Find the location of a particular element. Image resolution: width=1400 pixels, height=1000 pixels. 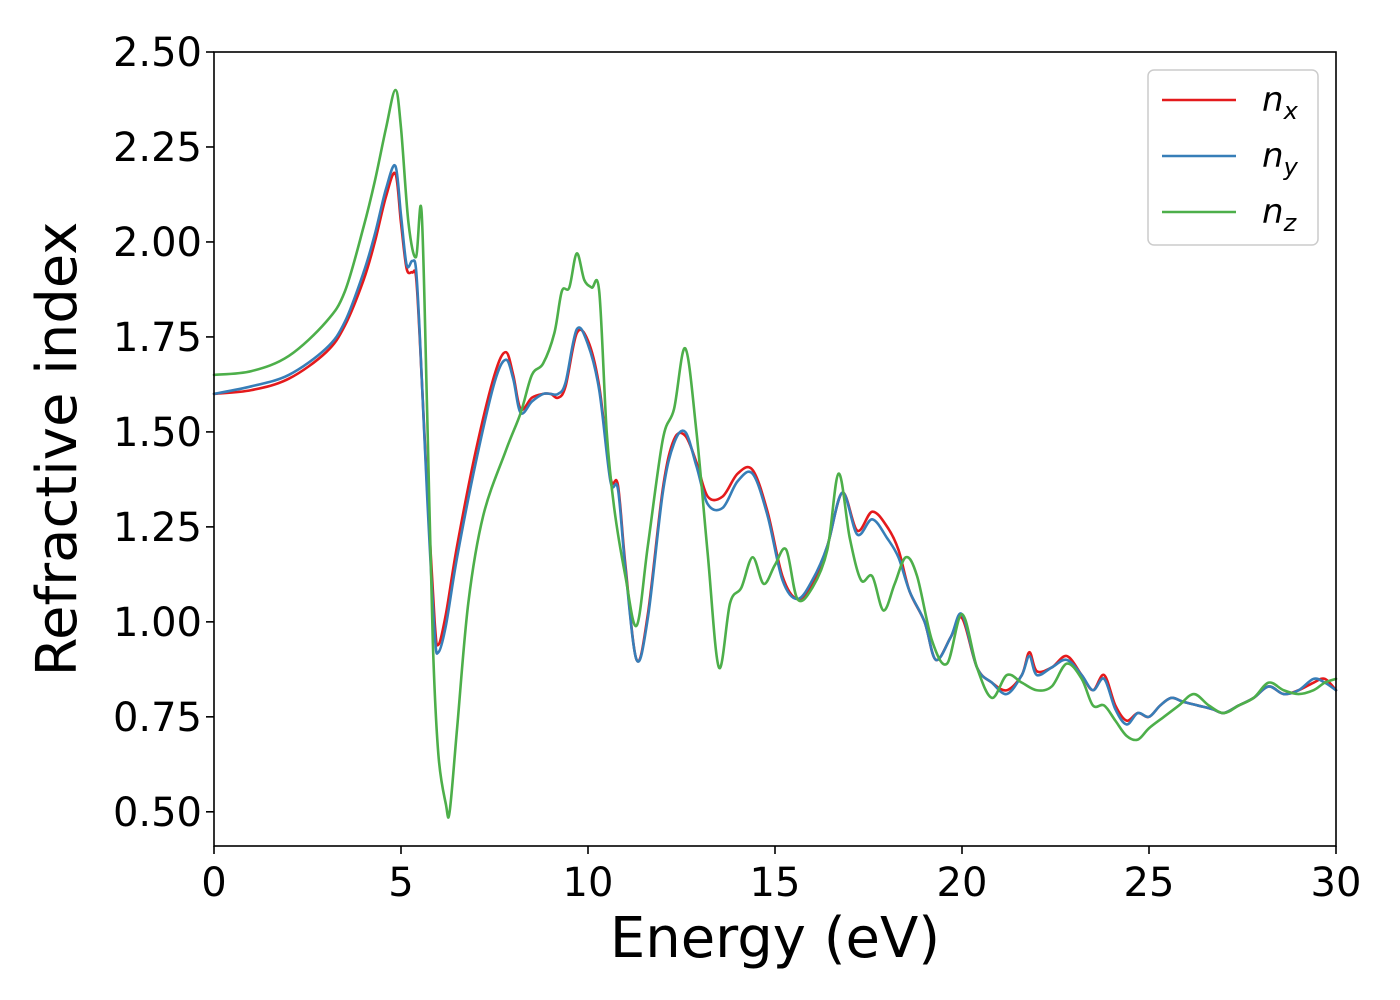

x-axis-title: Energy (eV) is located at coordinates (775, 938).